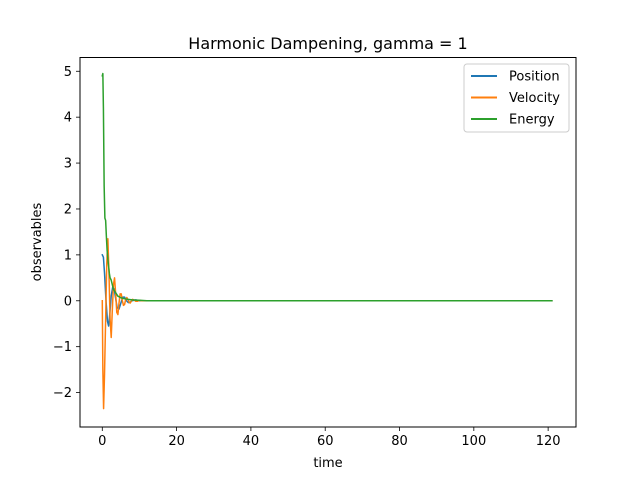  I want to click on legend-label-energy: Energy, so click(532, 120).